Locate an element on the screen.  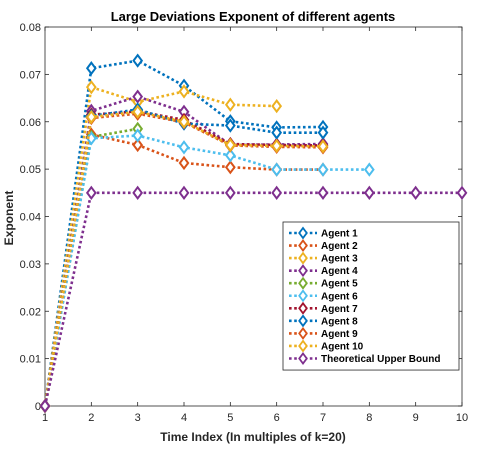
y-tick-label: 0.06 is located at coordinates (30, 123).